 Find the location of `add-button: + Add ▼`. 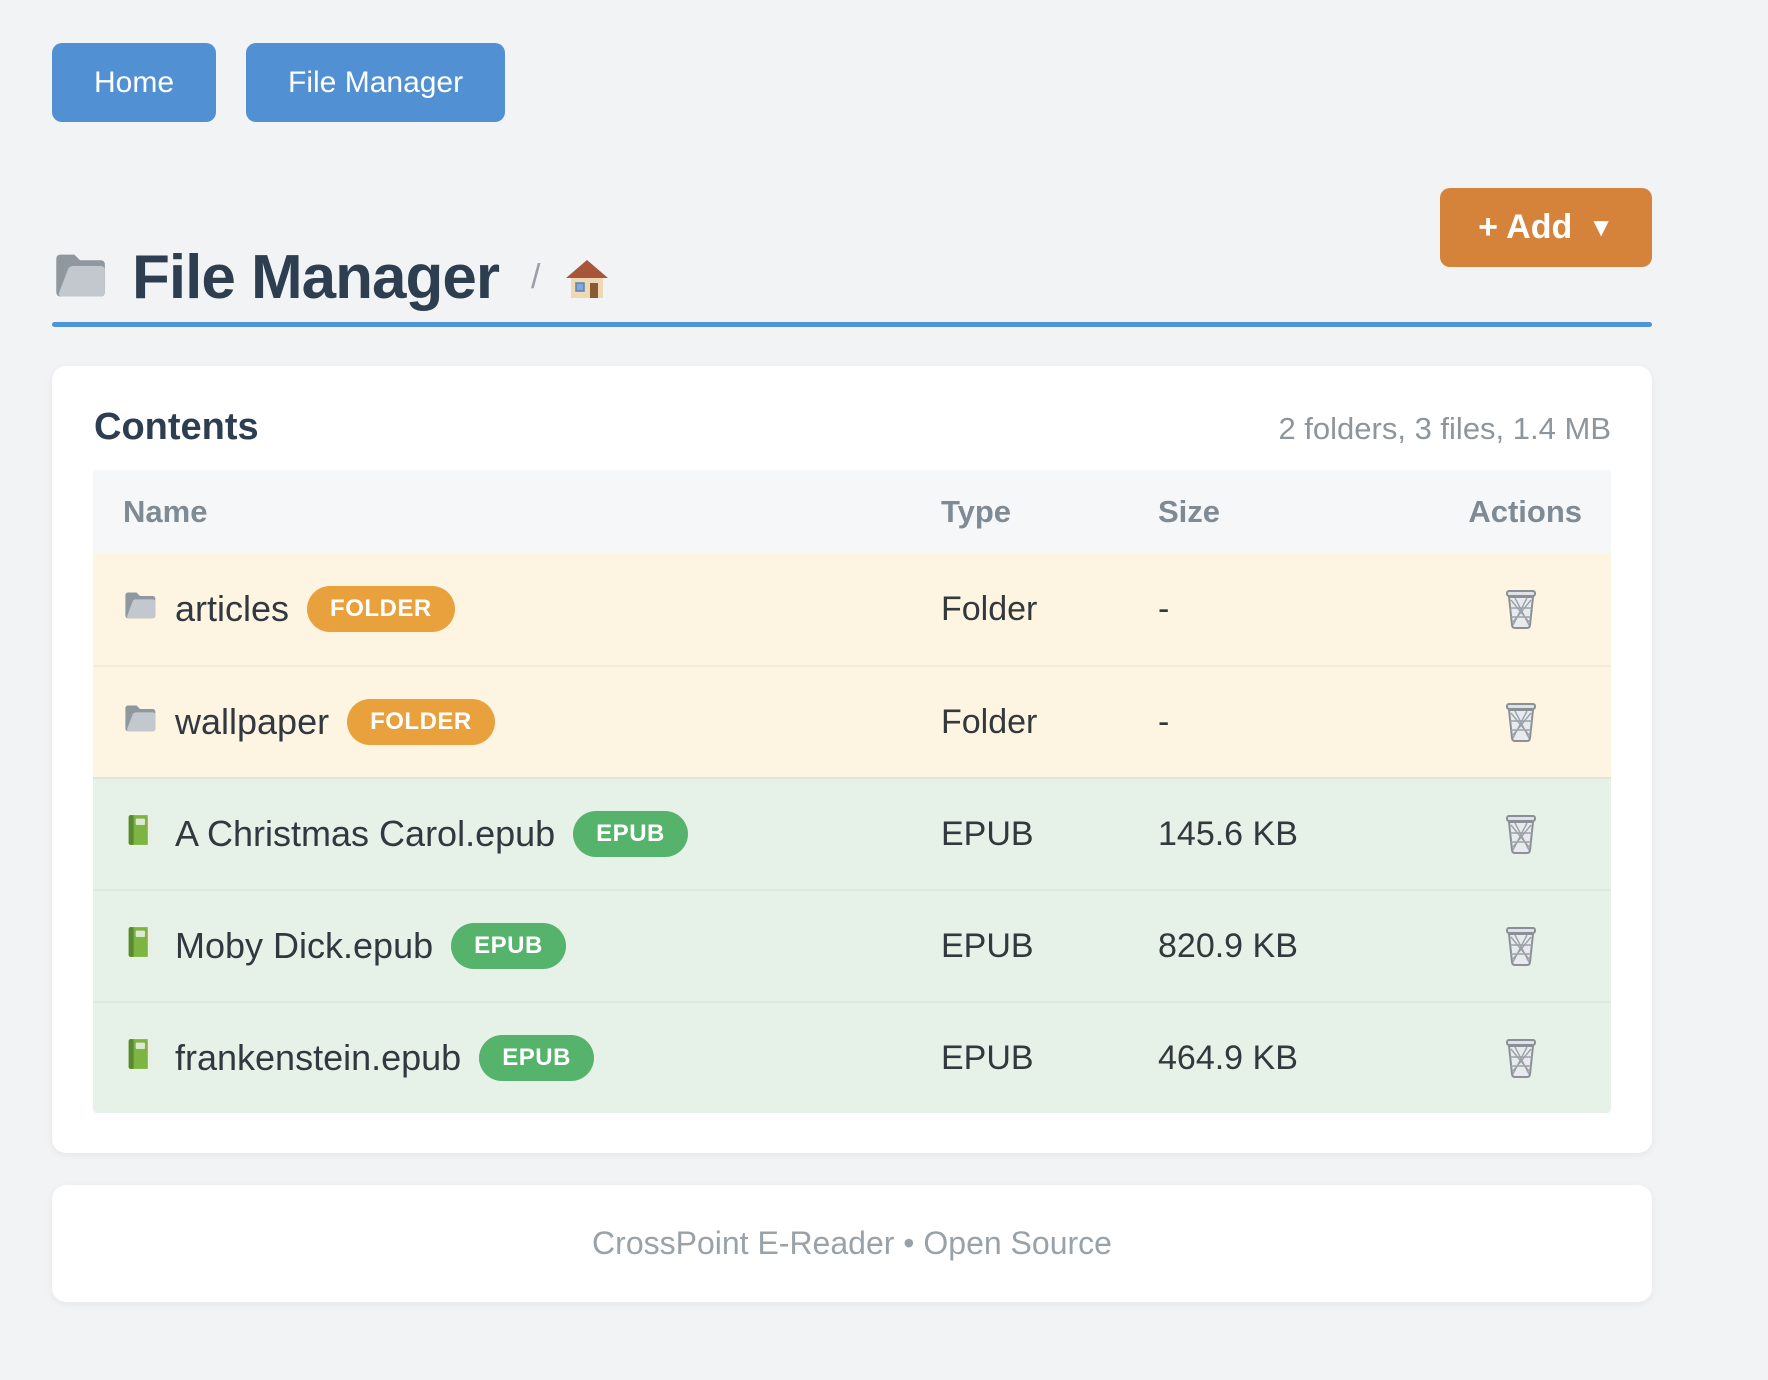

add-button: + Add ▼ is located at coordinates (1546, 227).